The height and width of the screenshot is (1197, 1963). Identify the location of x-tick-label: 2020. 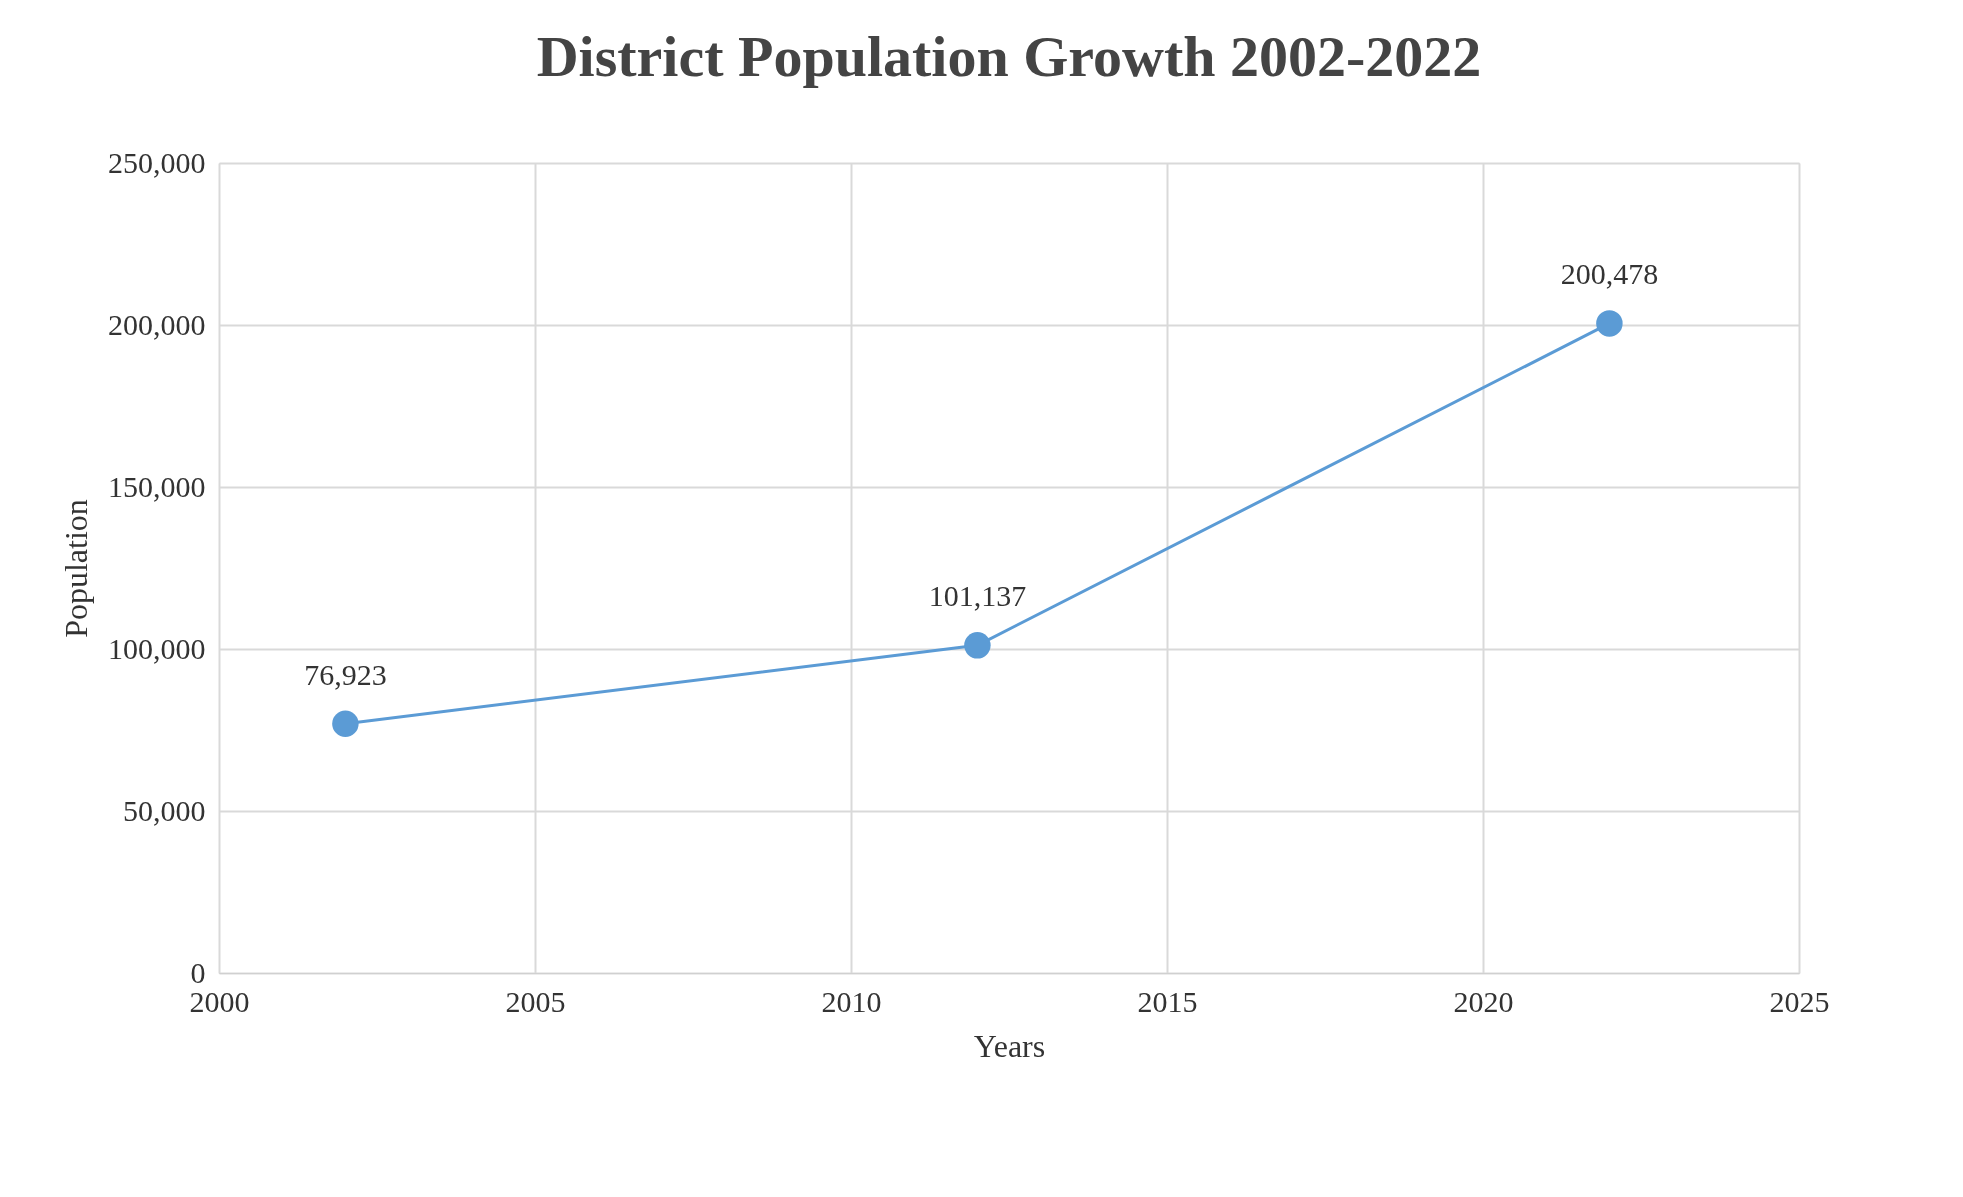
(1483, 1001).